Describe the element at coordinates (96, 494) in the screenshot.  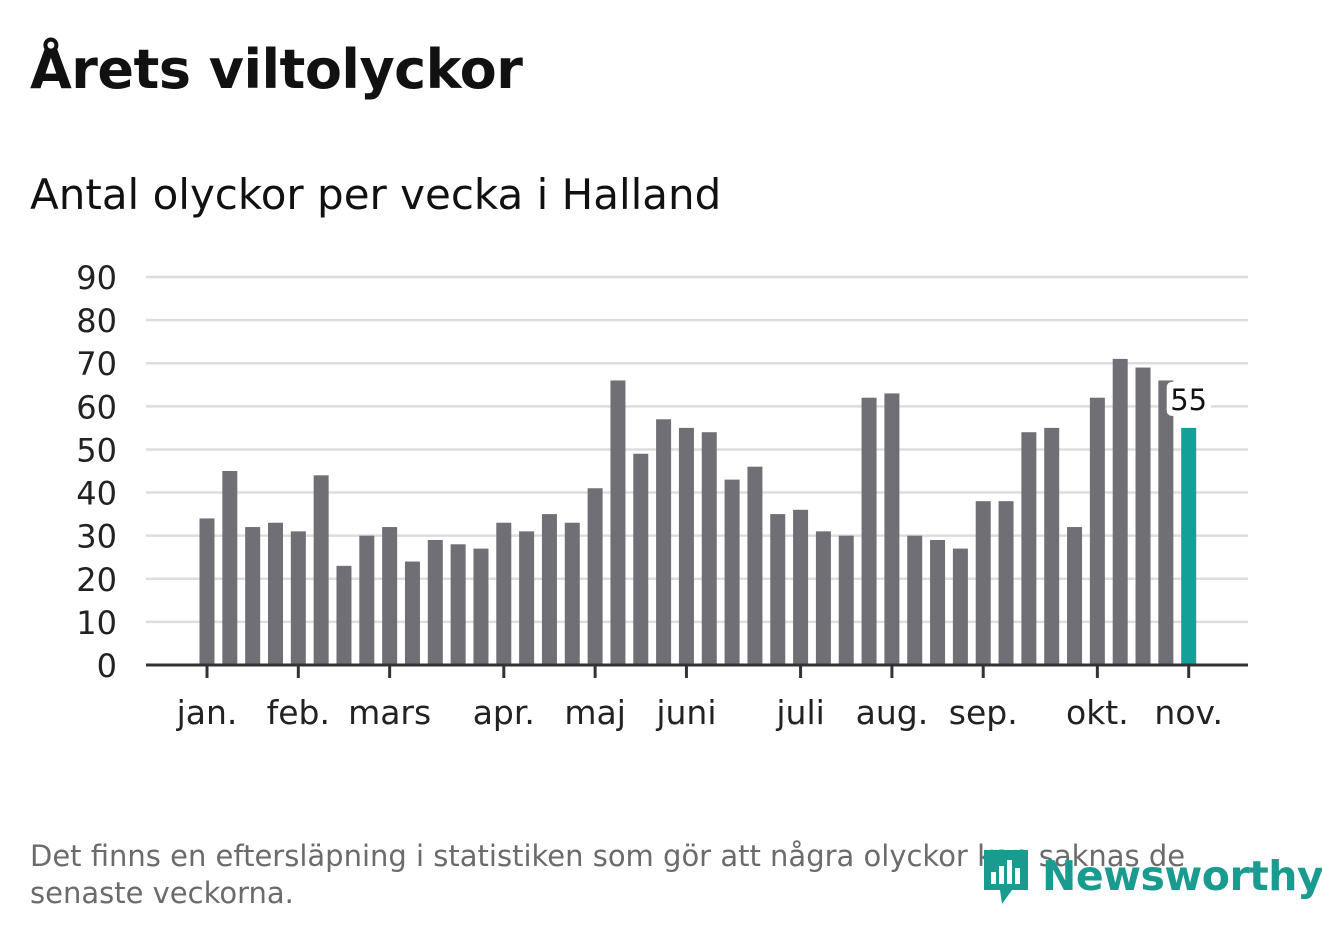
I see `y-tick-label: 40` at that location.